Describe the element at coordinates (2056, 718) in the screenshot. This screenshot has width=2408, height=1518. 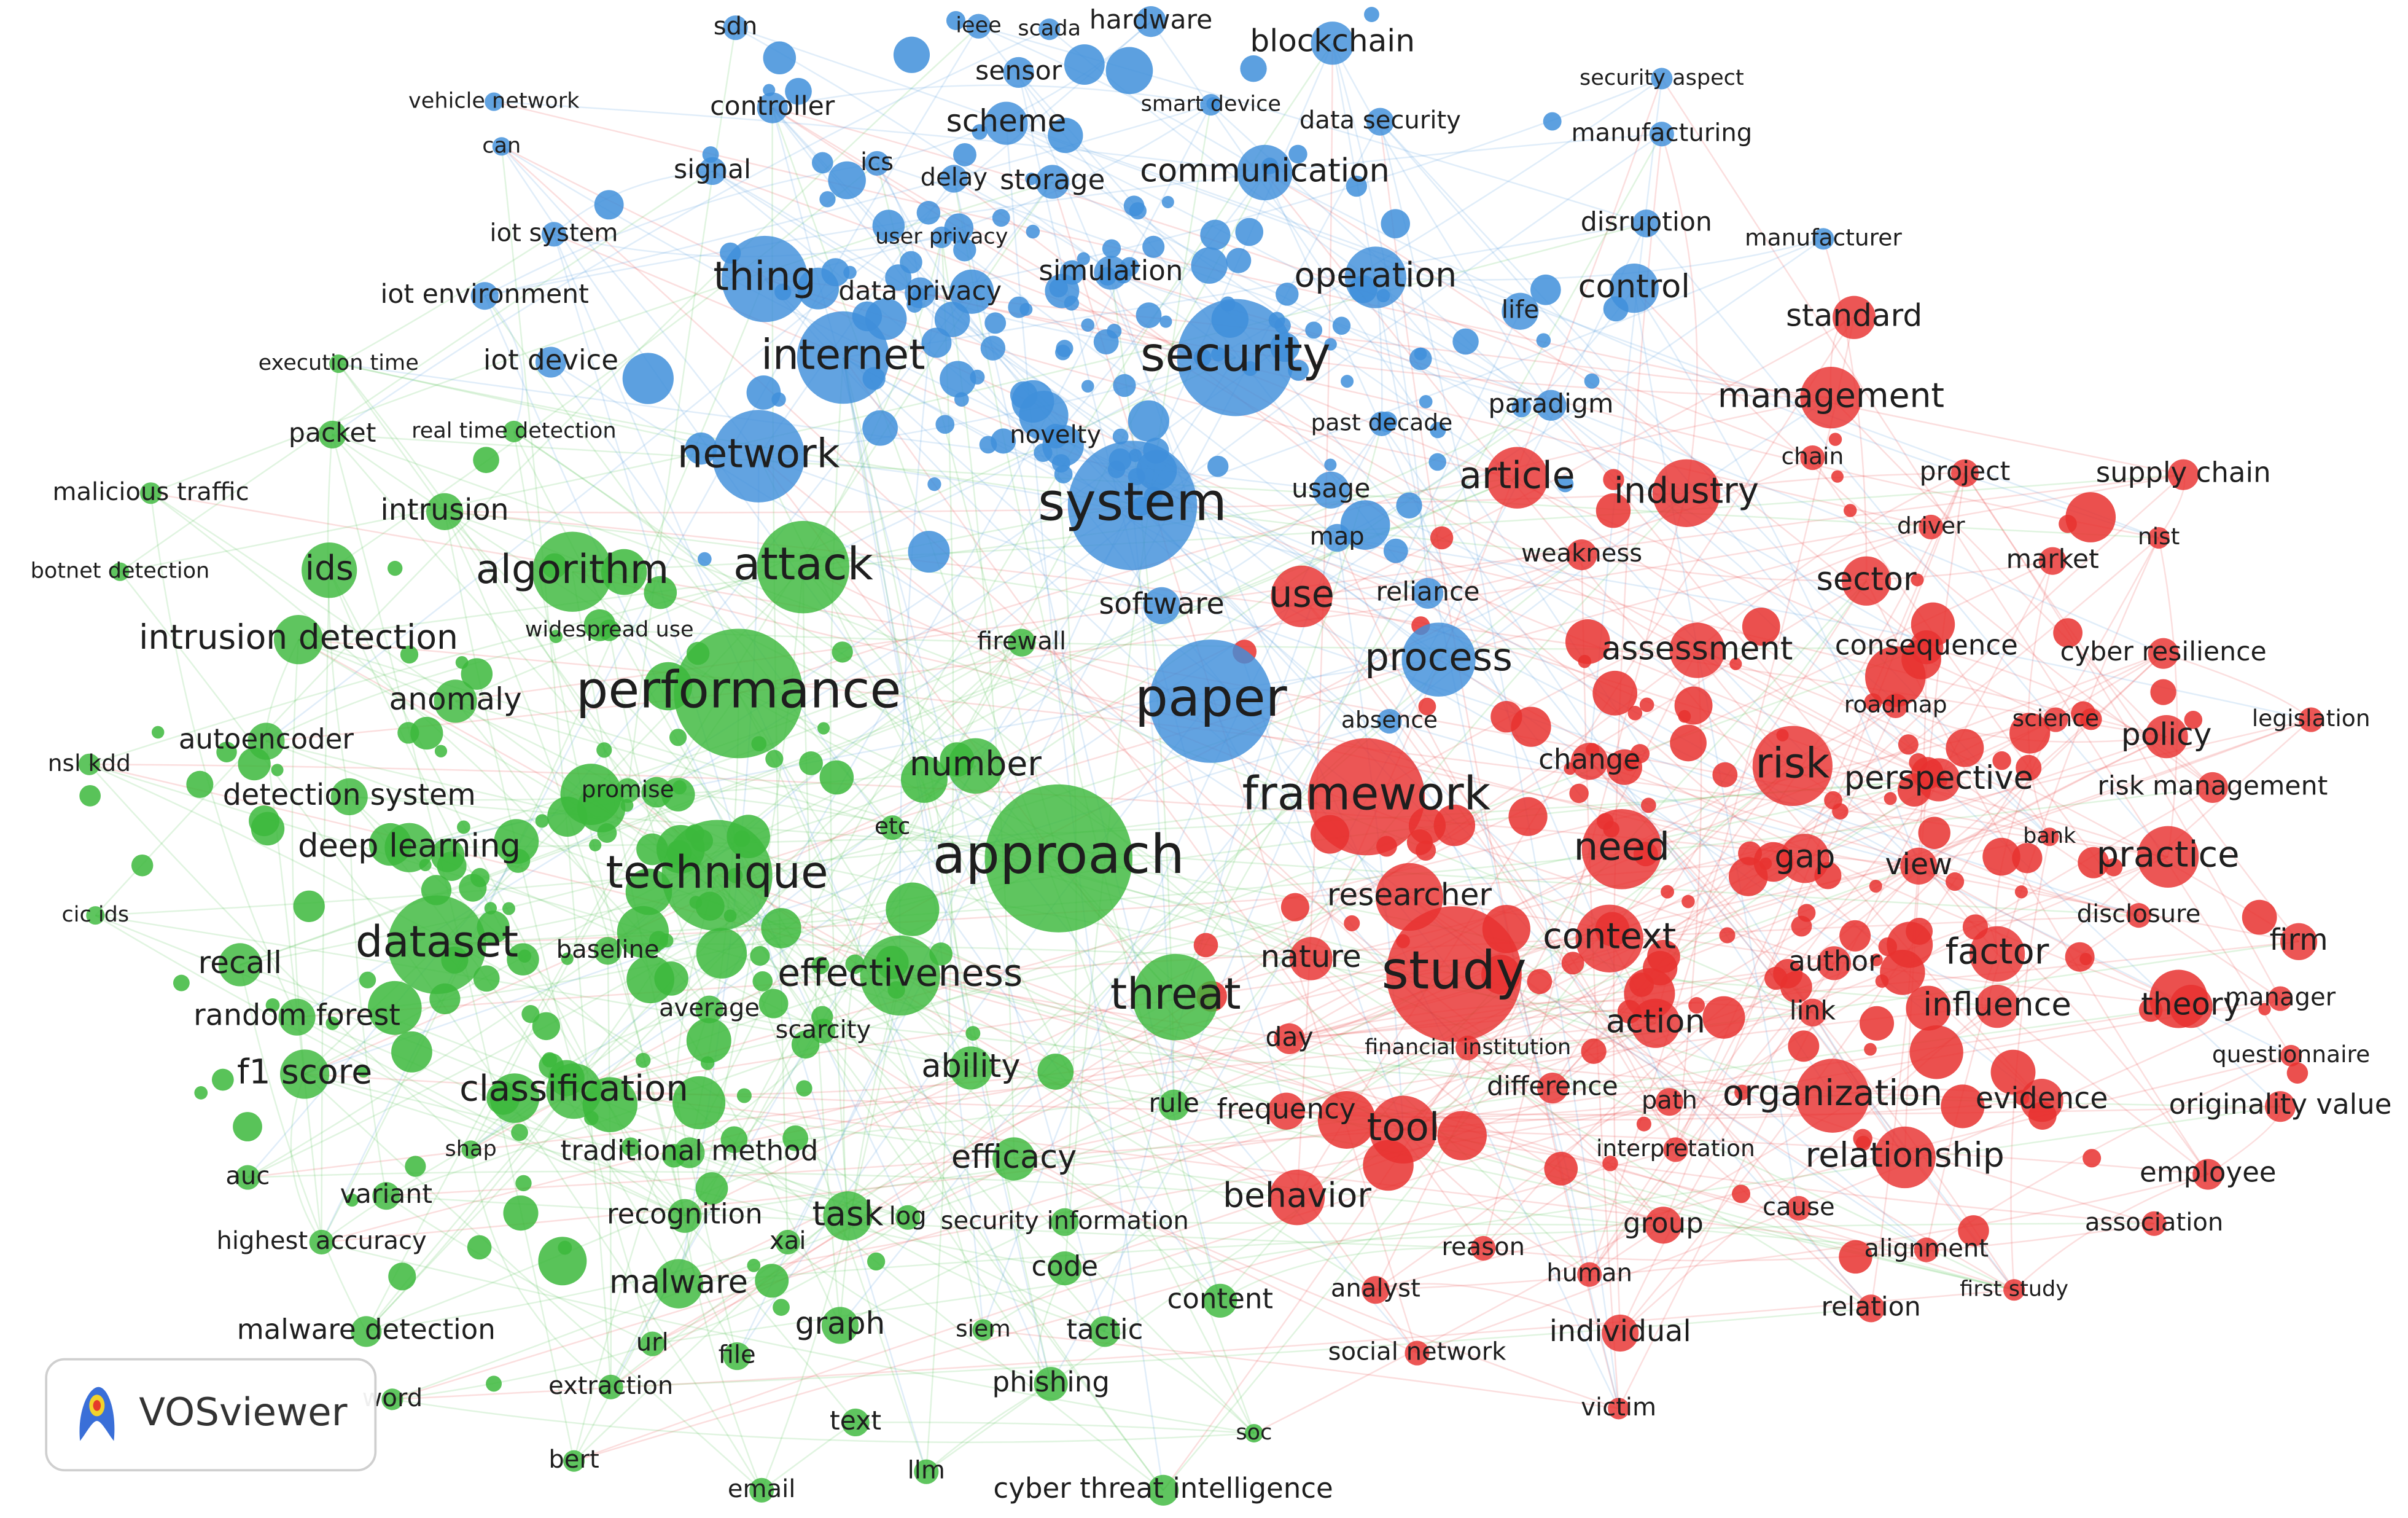
I see `node-label: science` at that location.